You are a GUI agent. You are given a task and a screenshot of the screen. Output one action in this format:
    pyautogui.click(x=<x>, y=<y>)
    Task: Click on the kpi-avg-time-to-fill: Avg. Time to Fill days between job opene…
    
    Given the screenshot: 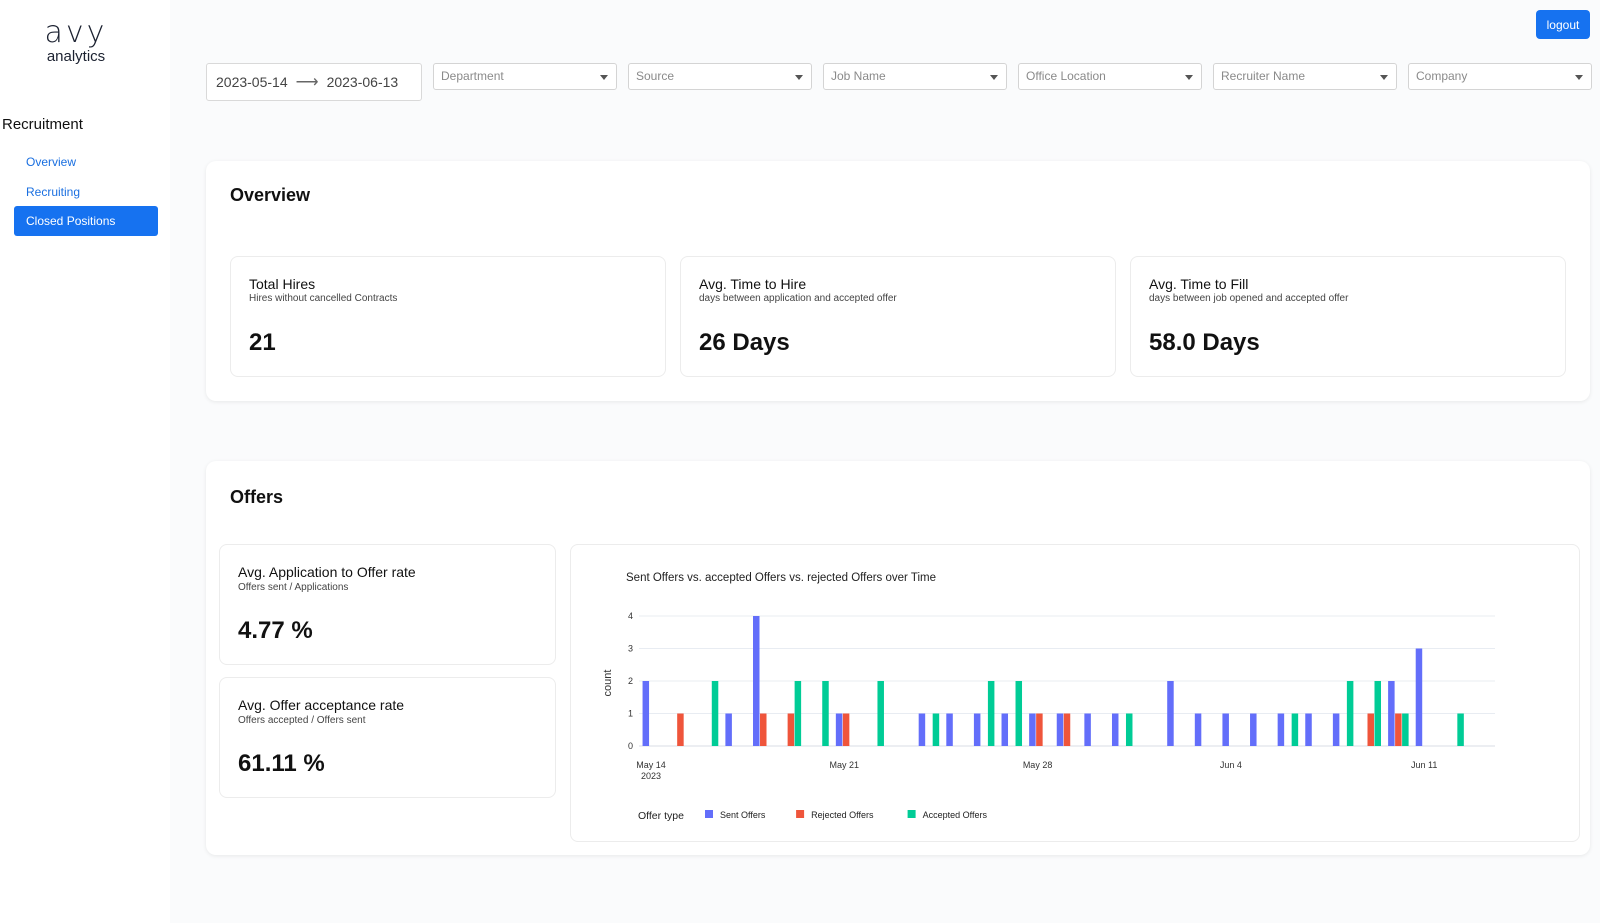 What is the action you would take?
    pyautogui.click(x=1348, y=316)
    